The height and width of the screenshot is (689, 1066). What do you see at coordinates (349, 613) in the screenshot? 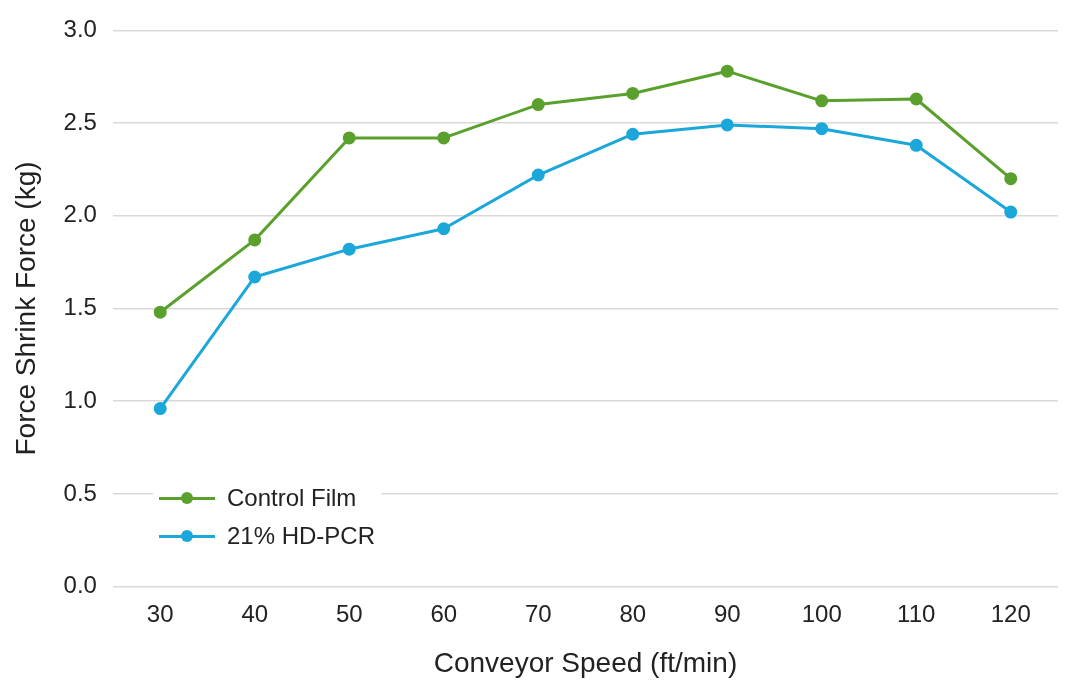
I see `x-tick-label: 50` at bounding box center [349, 613].